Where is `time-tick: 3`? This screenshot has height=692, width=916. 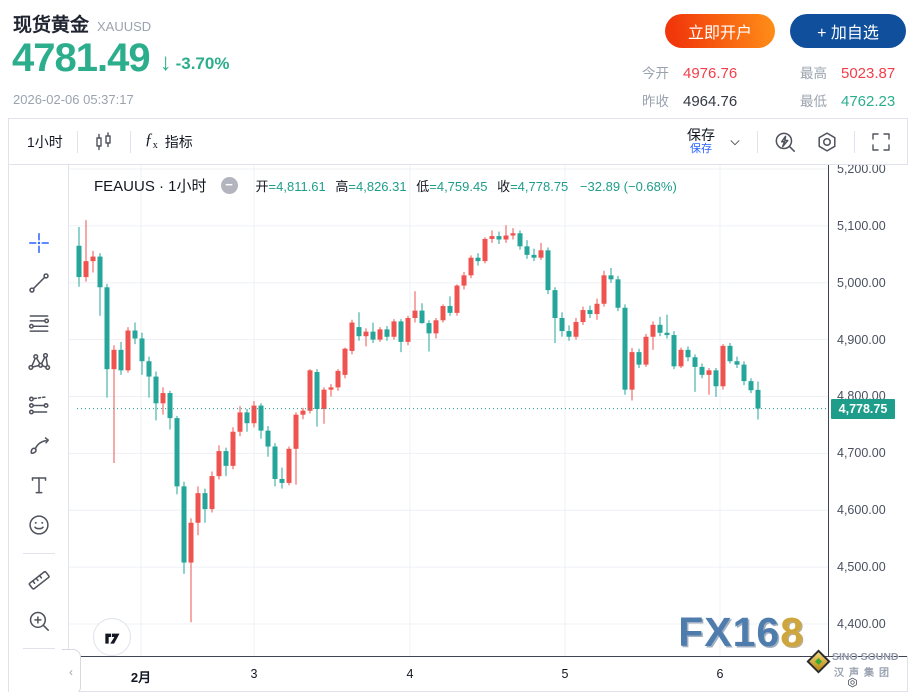
time-tick: 3 is located at coordinates (254, 674).